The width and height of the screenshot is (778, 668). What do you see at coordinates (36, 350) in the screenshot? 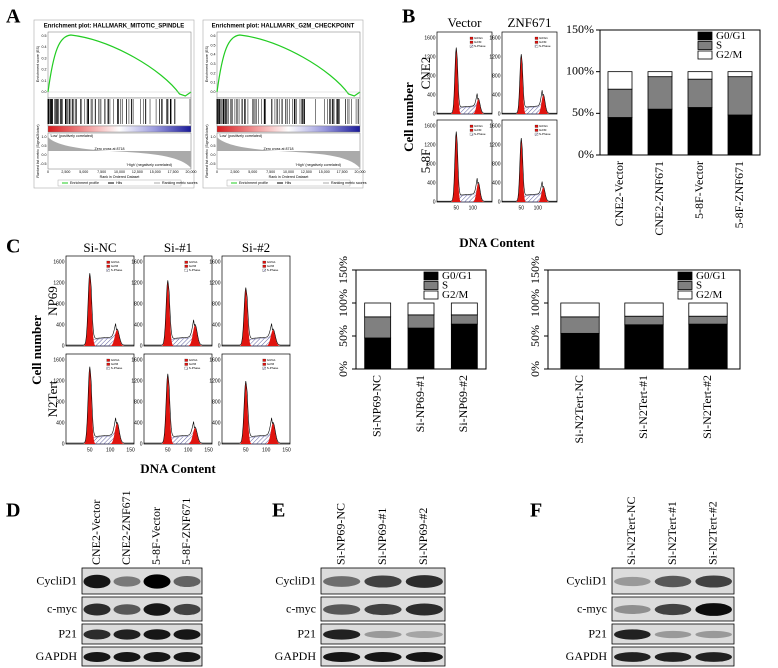
I see `y-axis-label: Cell number` at bounding box center [36, 350].